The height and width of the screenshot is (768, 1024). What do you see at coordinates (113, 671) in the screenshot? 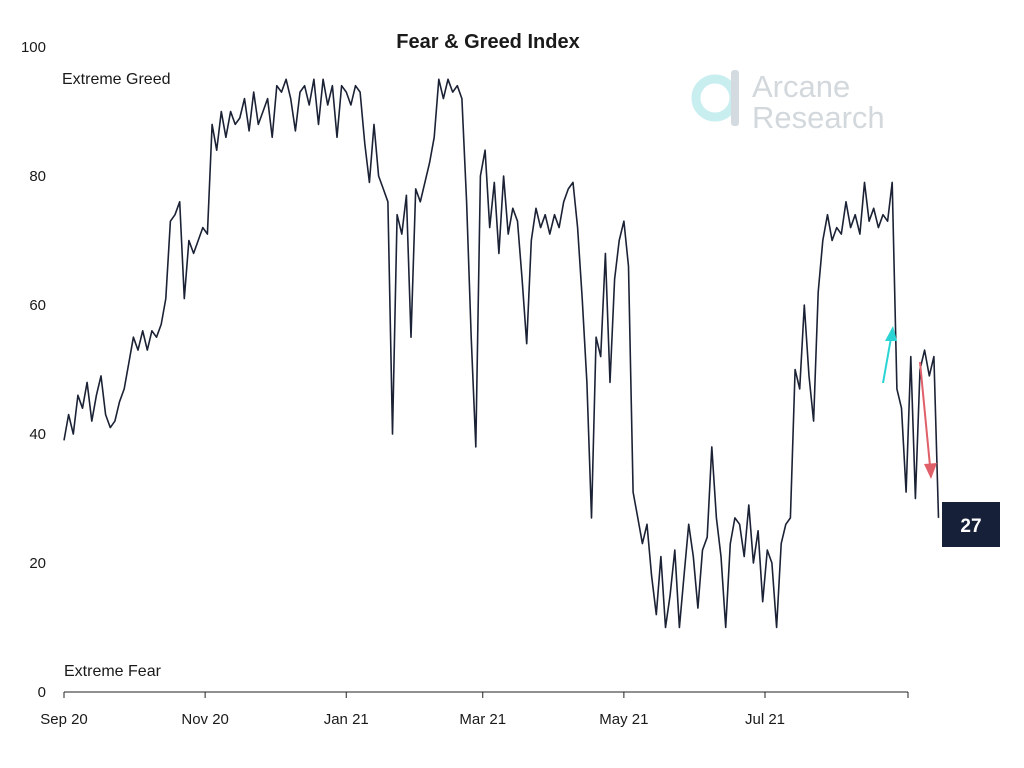
I see `extreme-fear-label: Extreme Fear` at bounding box center [113, 671].